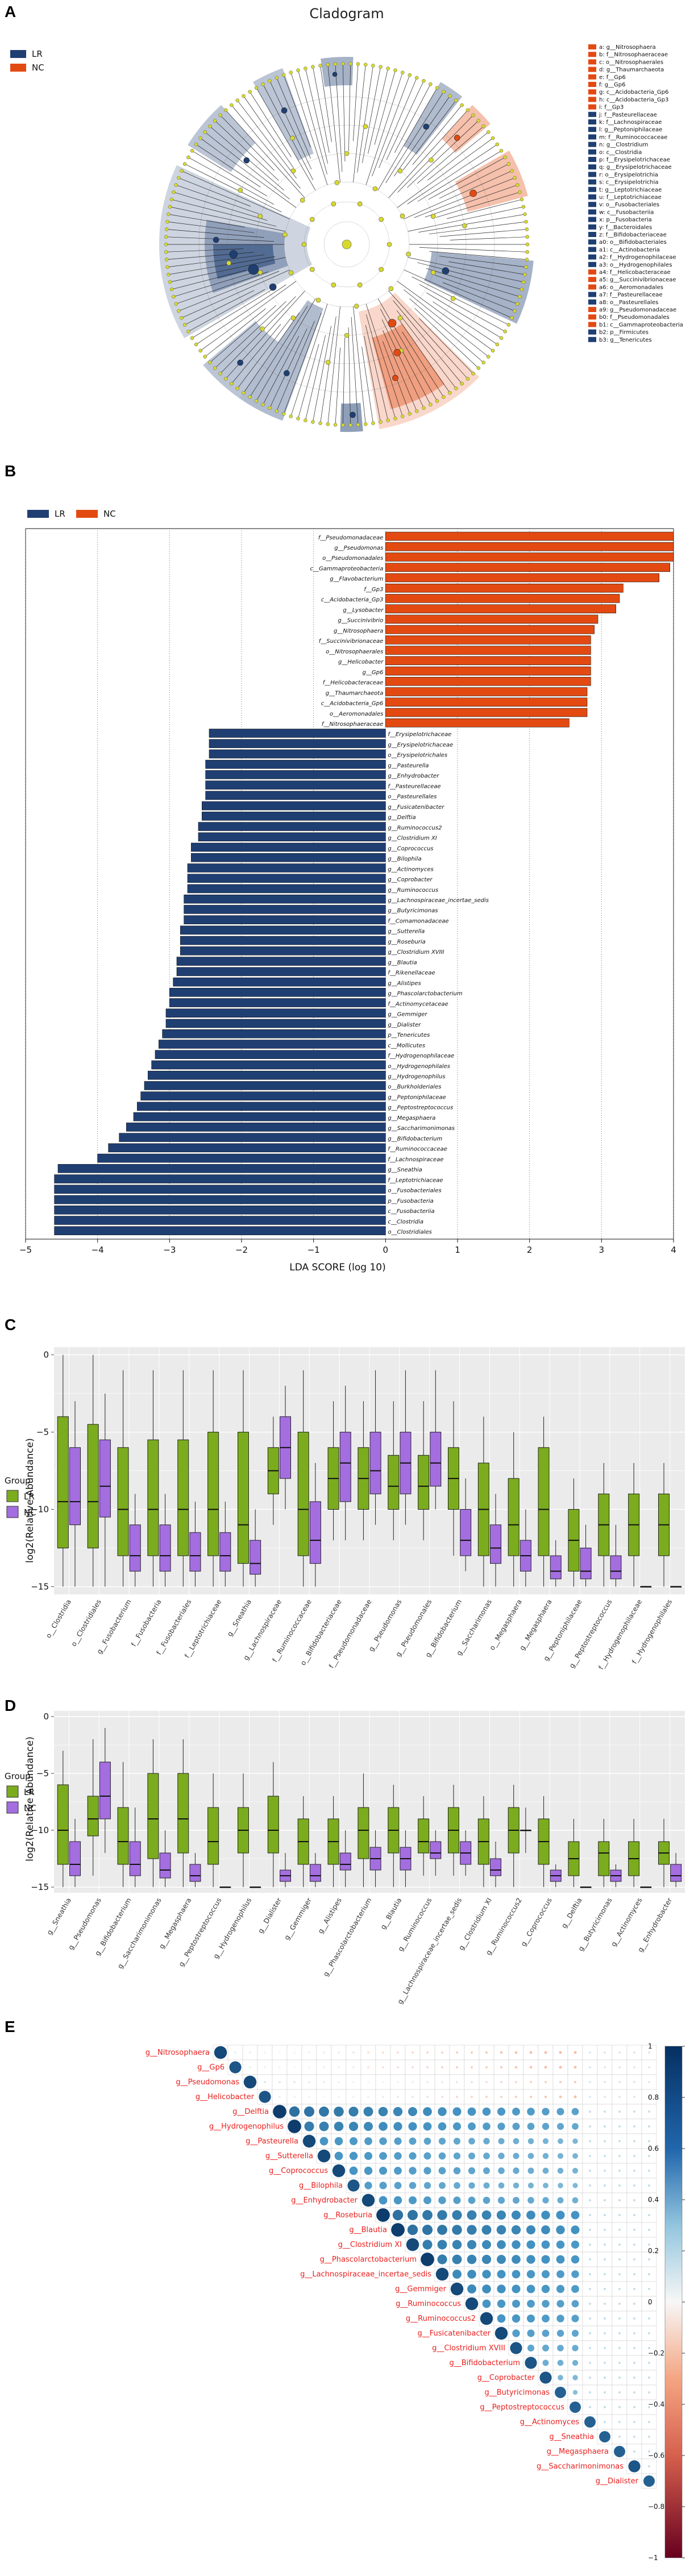 The width and height of the screenshot is (694, 2576). Describe the element at coordinates (474, 1628) in the screenshot. I see `x-tick-label: g__Saccharimonas` at that location.